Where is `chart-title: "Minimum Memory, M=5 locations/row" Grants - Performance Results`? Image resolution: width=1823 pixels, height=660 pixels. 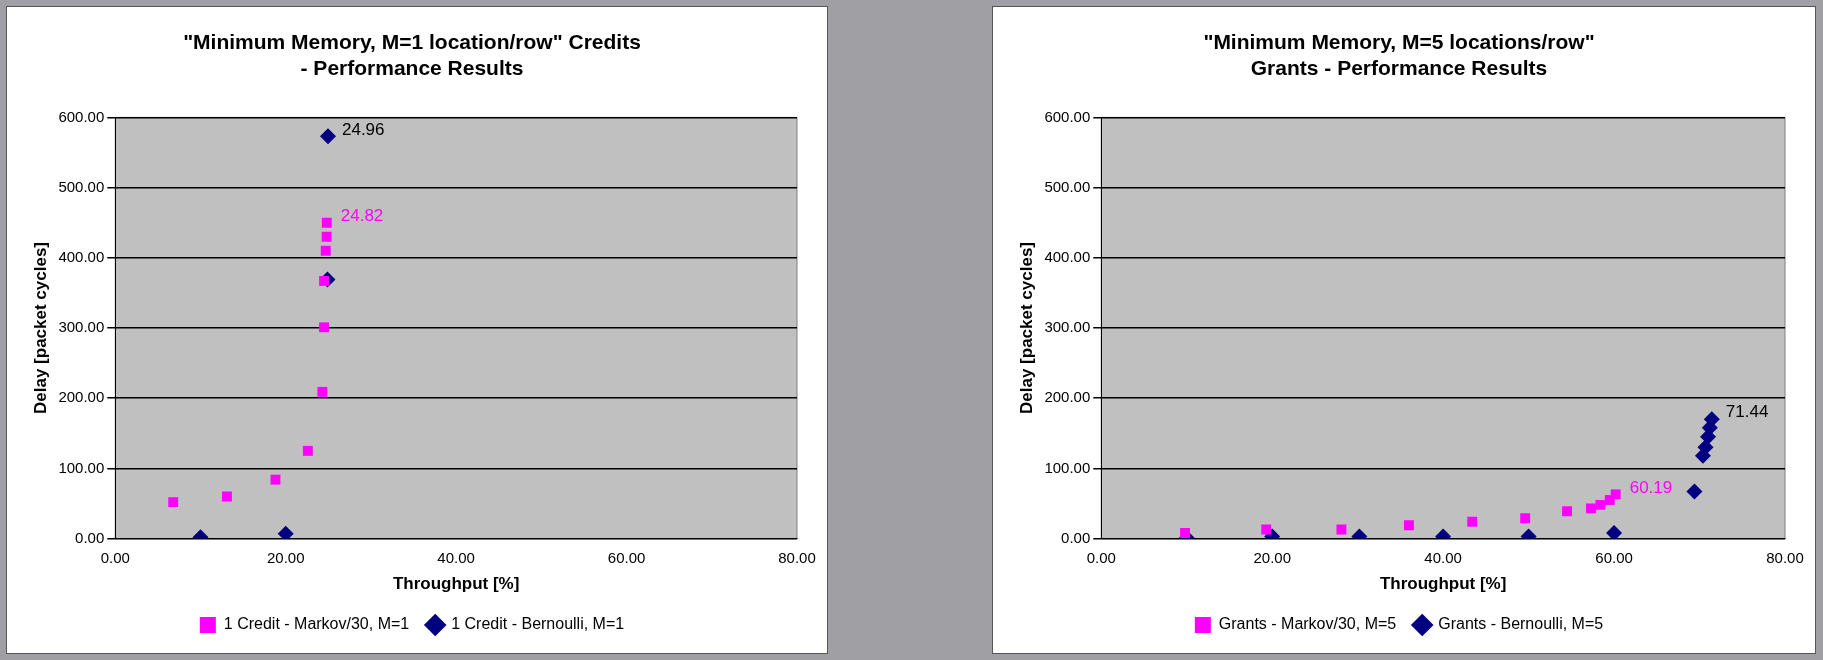 chart-title: "Minimum Memory, M=5 locations/row" Grants - Performance Results is located at coordinates (1399, 54).